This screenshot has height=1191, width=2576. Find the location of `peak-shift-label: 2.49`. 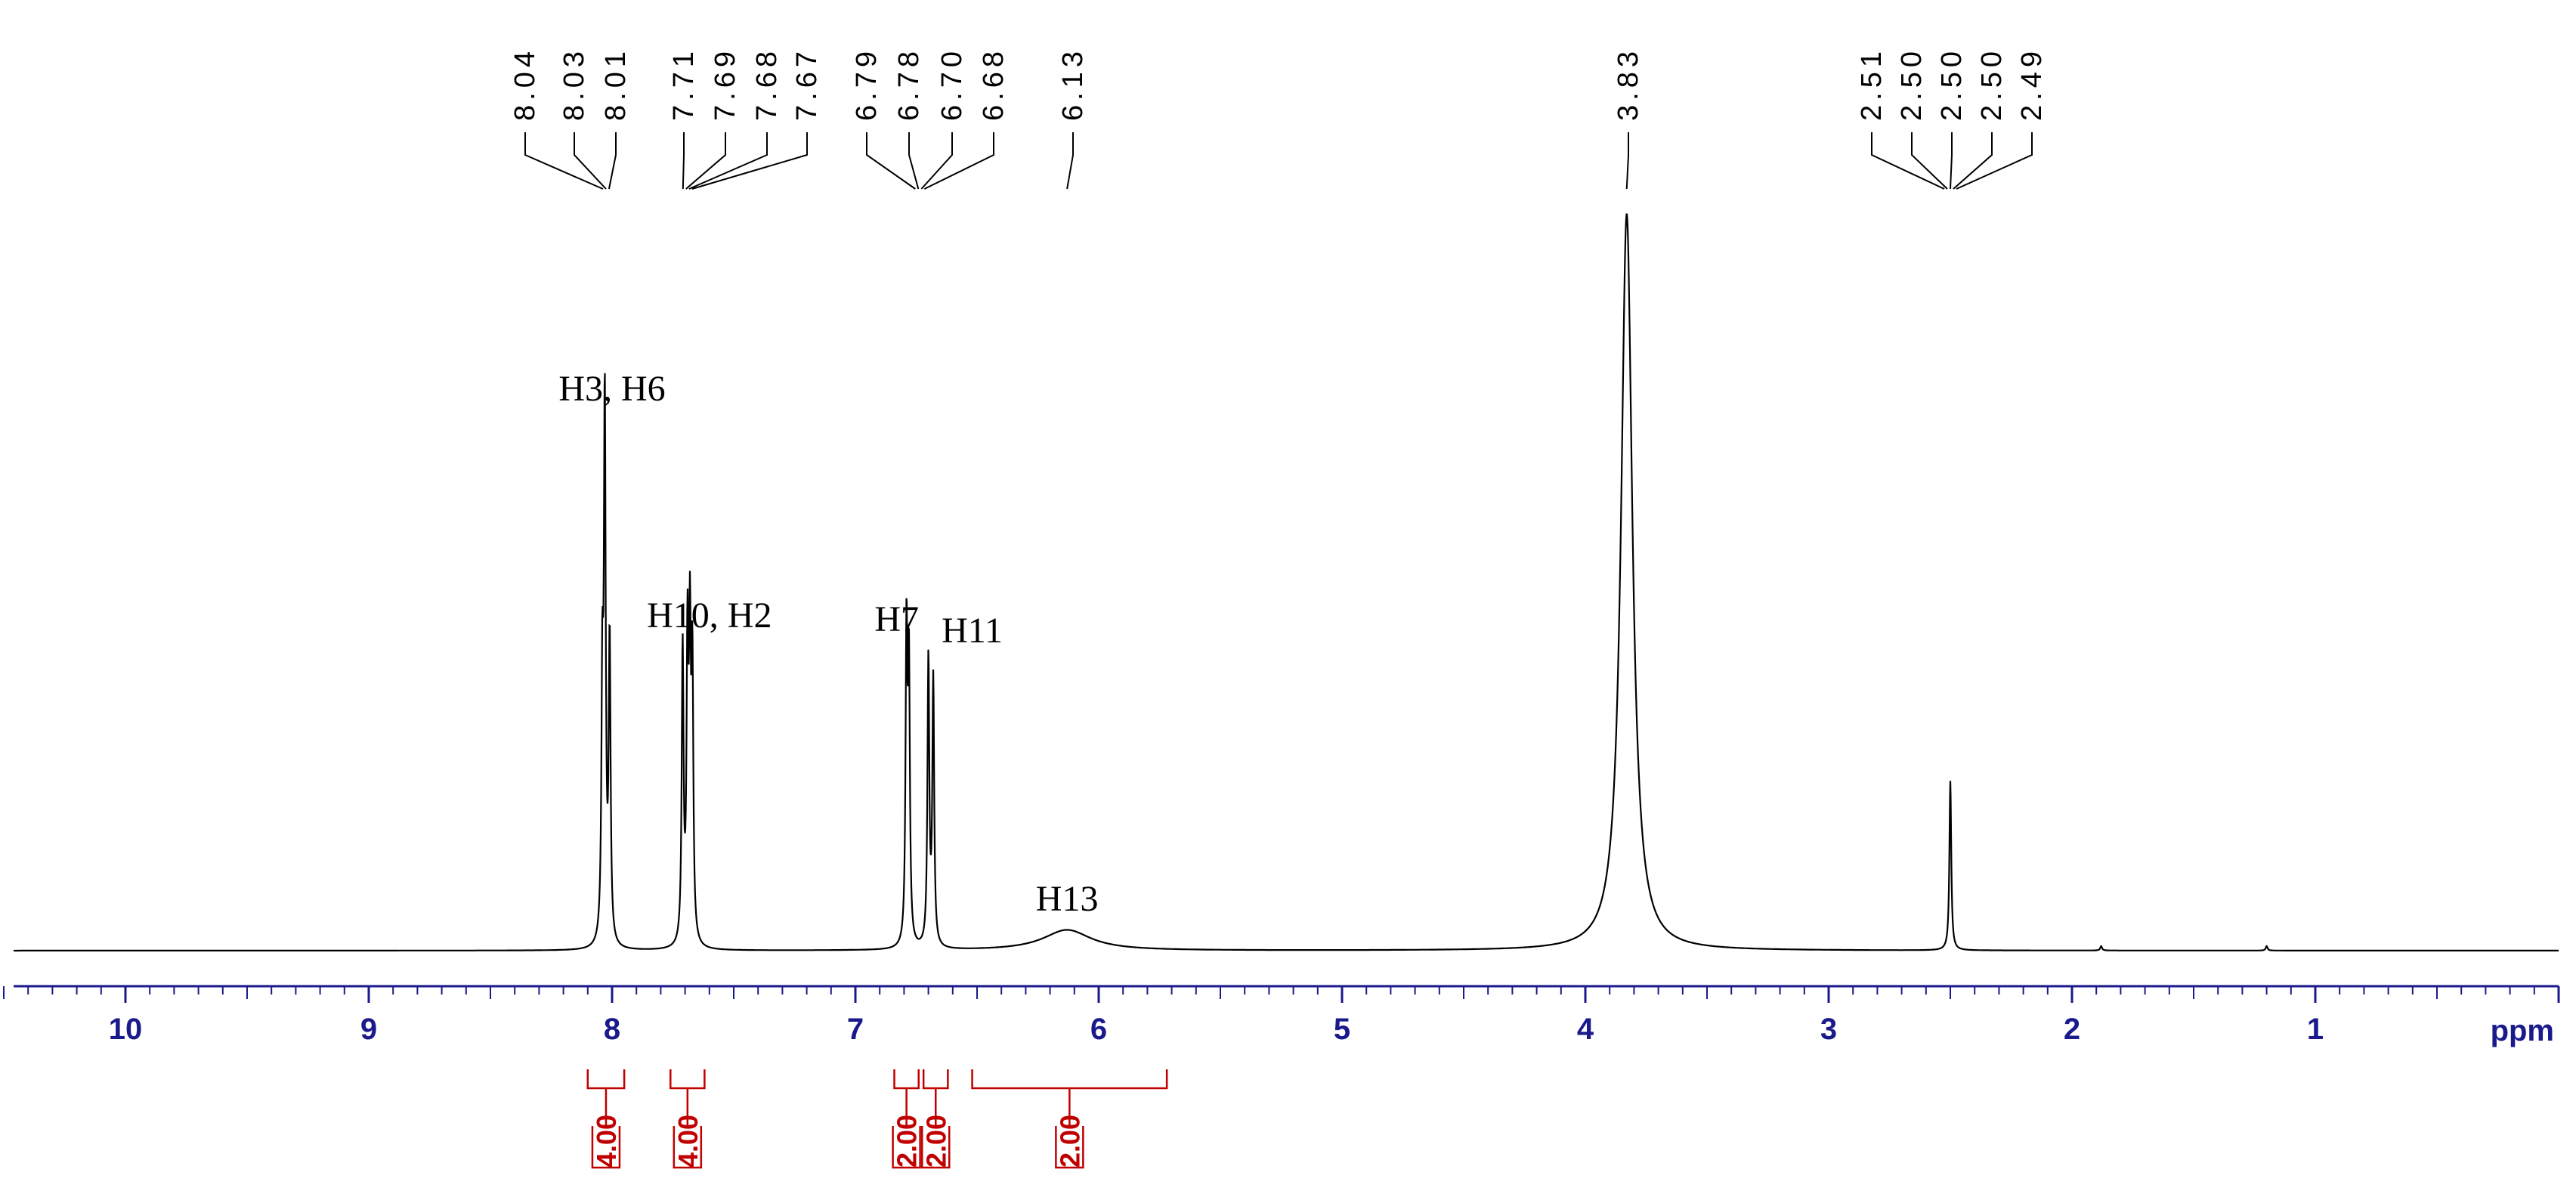

peak-shift-label: 2.49 is located at coordinates (2032, 84).